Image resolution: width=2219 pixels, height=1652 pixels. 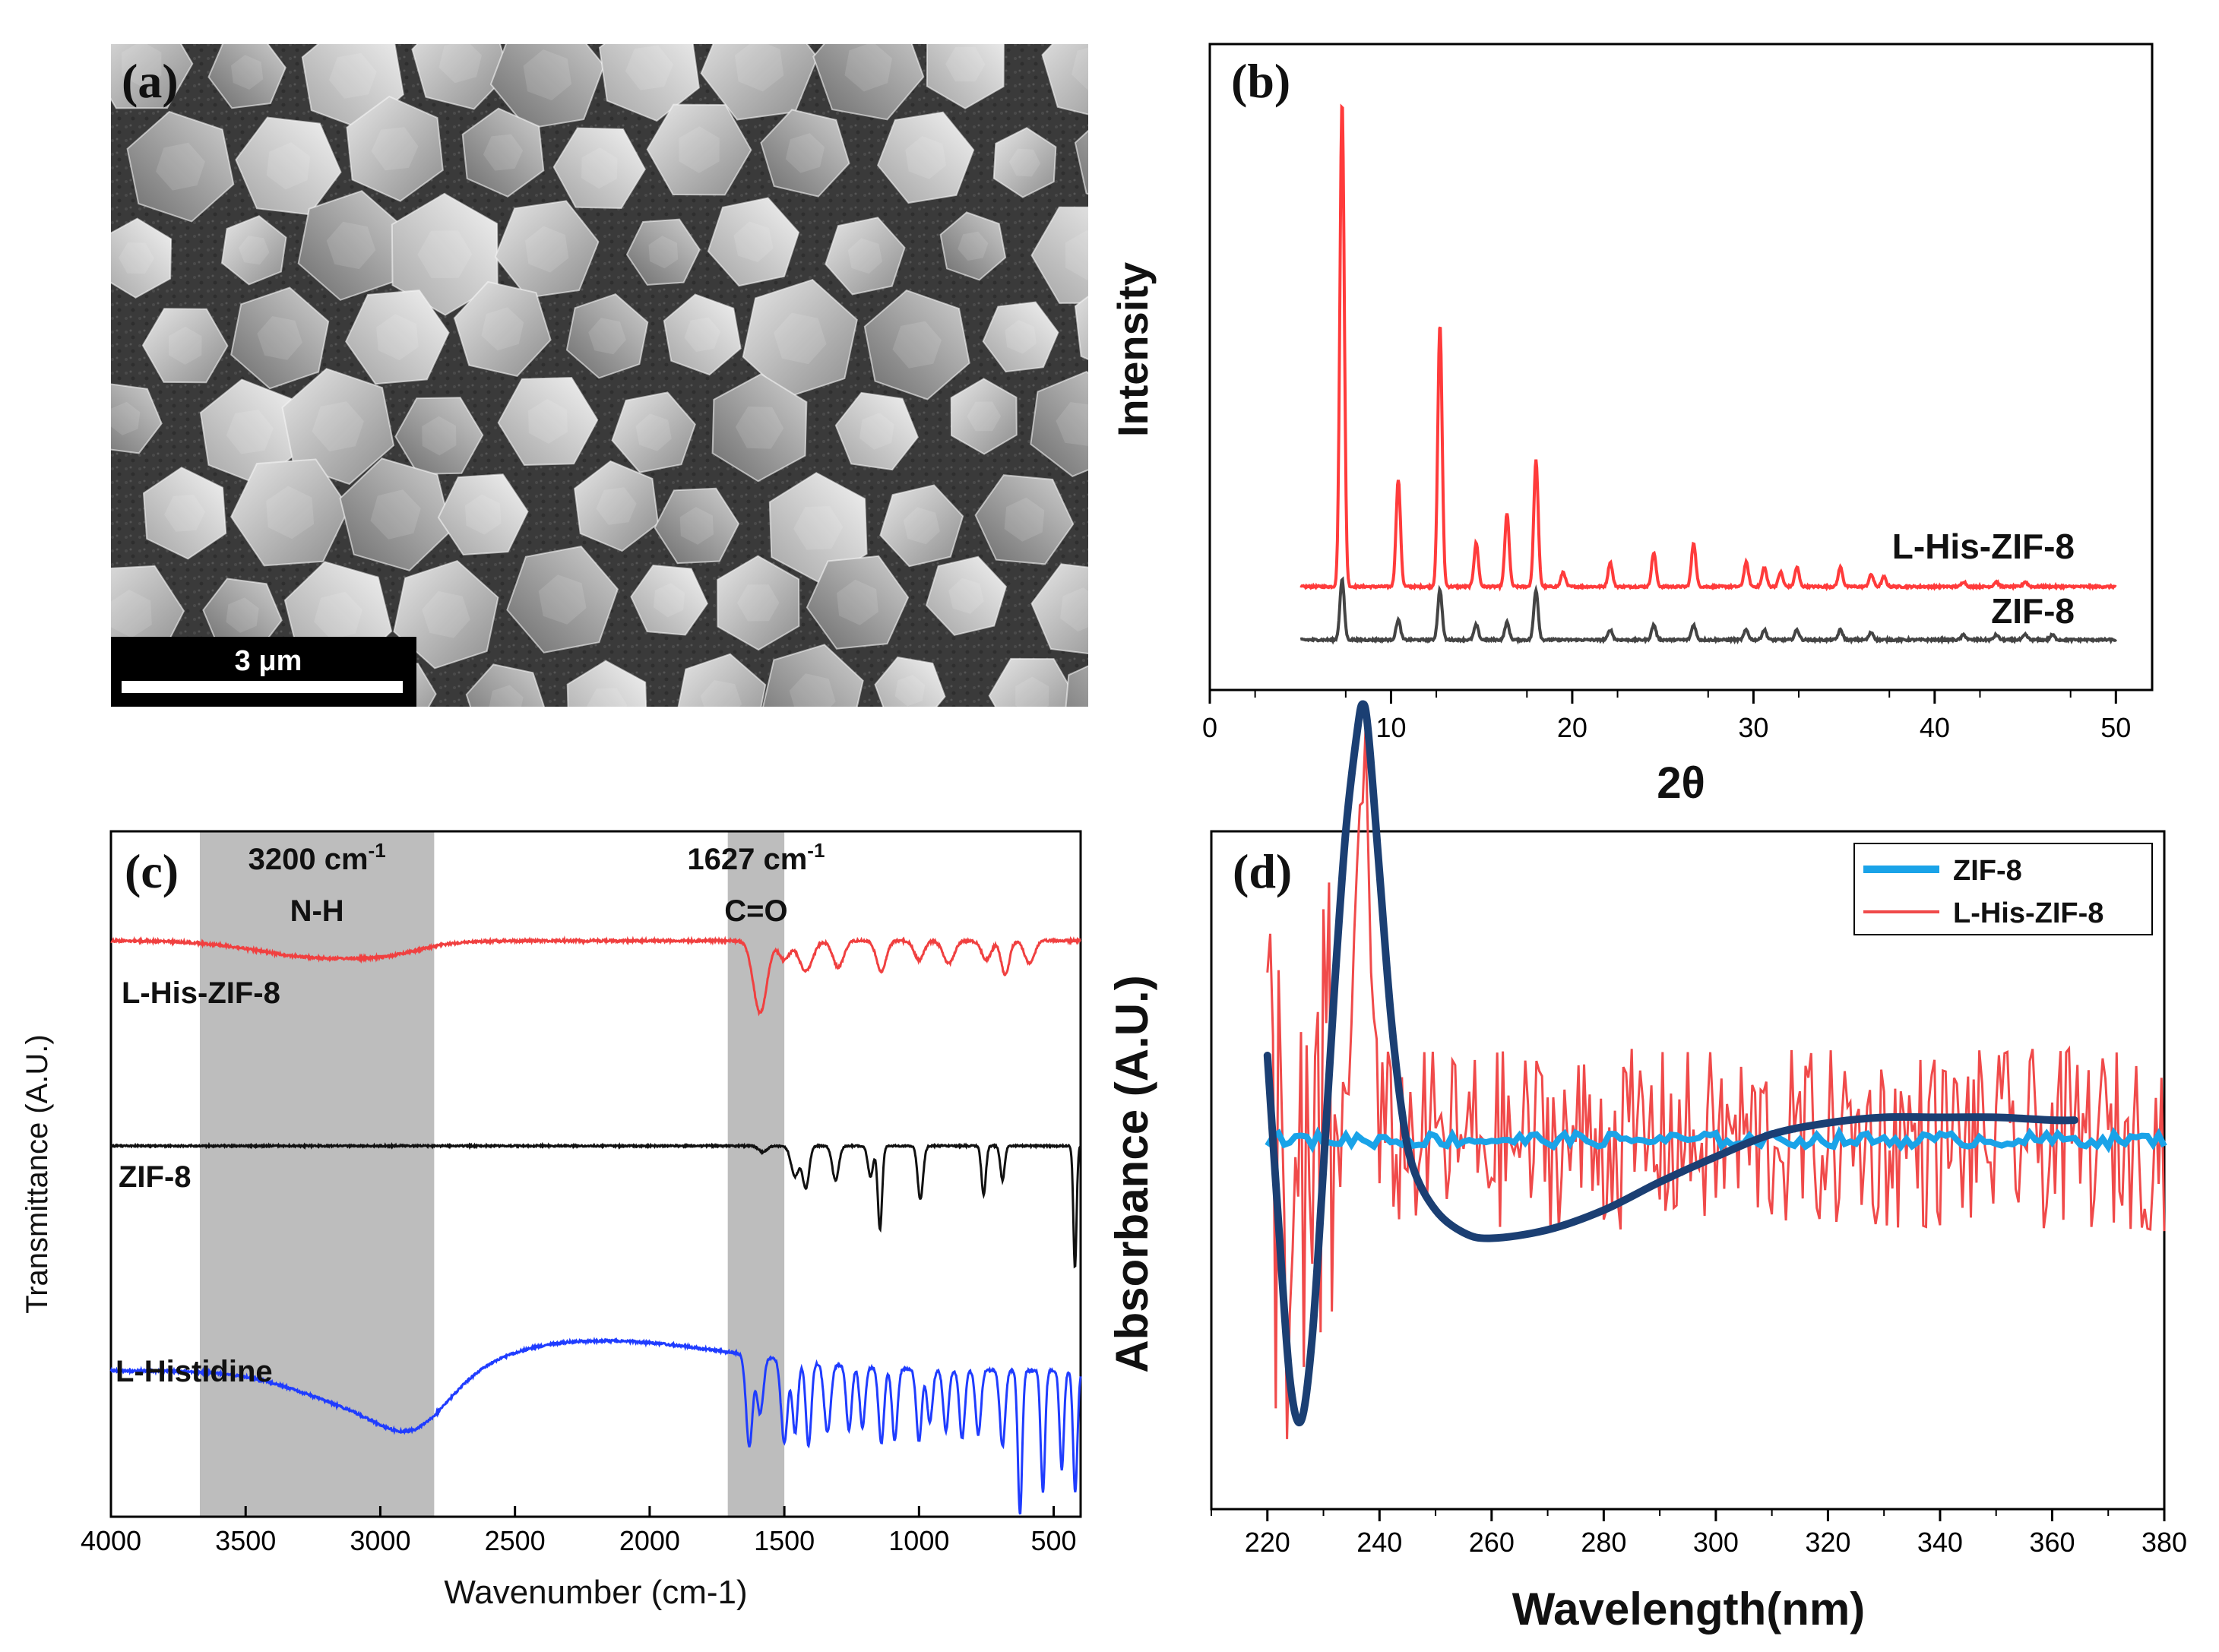 I want to click on cd-legend-box, so click(x=2003, y=889).